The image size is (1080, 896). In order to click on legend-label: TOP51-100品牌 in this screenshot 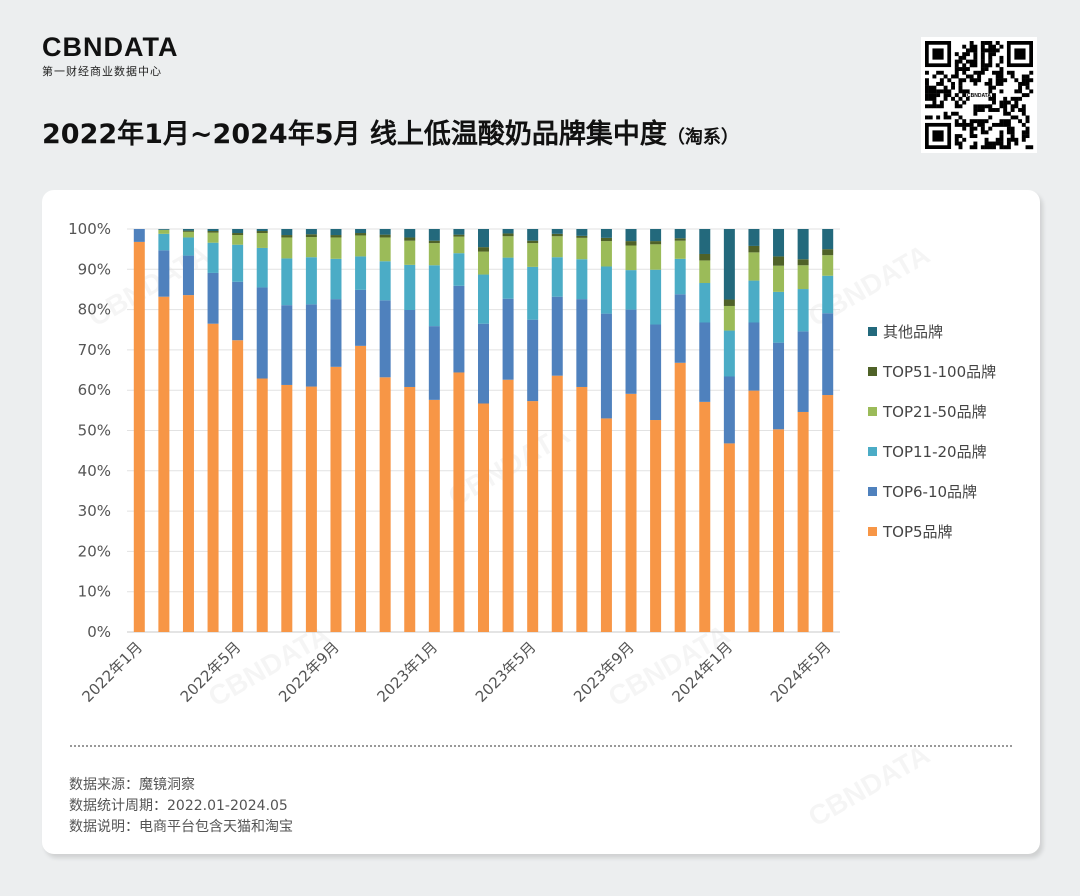, I will do `click(939, 372)`.